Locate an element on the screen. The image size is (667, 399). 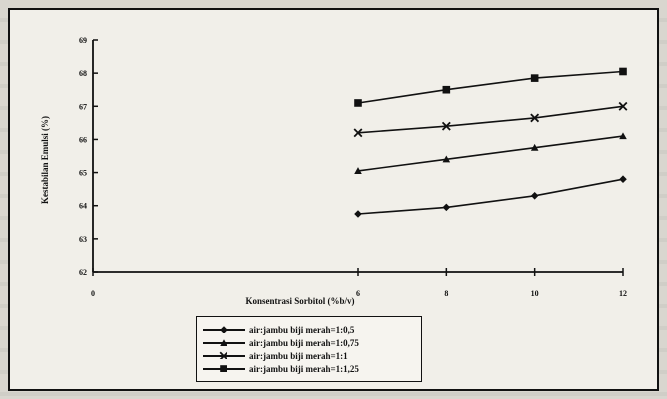
y-tick-label: 64 is located at coordinates (83, 206).